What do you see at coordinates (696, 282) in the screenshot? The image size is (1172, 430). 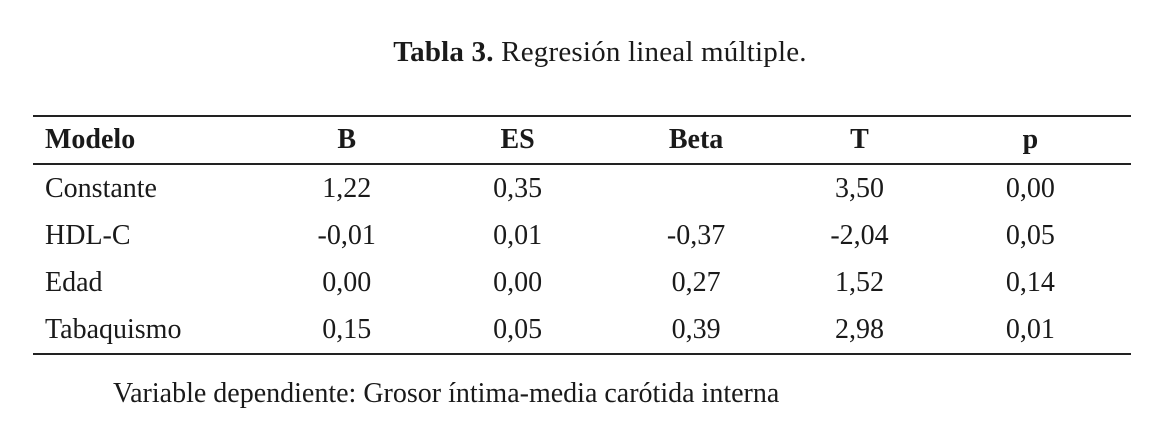 I see `cell-beta: 0,27` at bounding box center [696, 282].